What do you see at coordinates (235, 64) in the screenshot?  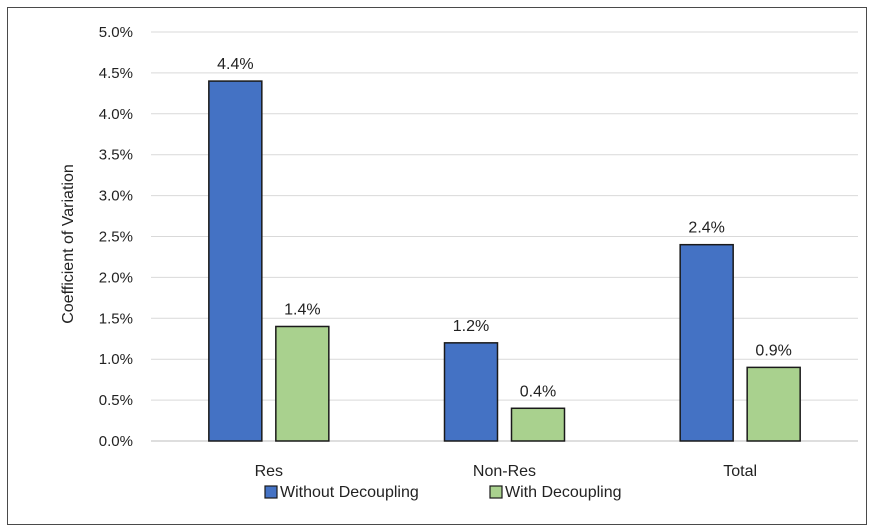 I see `data-label: 4.4%` at bounding box center [235, 64].